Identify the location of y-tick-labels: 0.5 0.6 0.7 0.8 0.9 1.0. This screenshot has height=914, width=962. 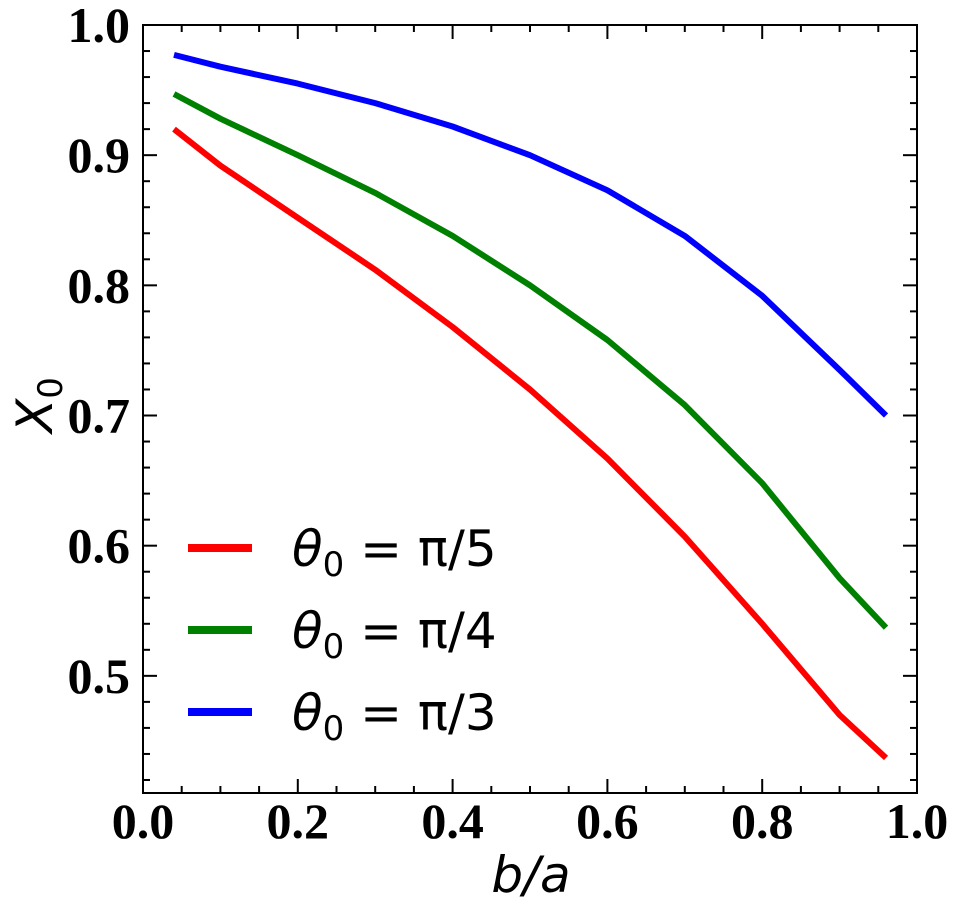
(99, 352).